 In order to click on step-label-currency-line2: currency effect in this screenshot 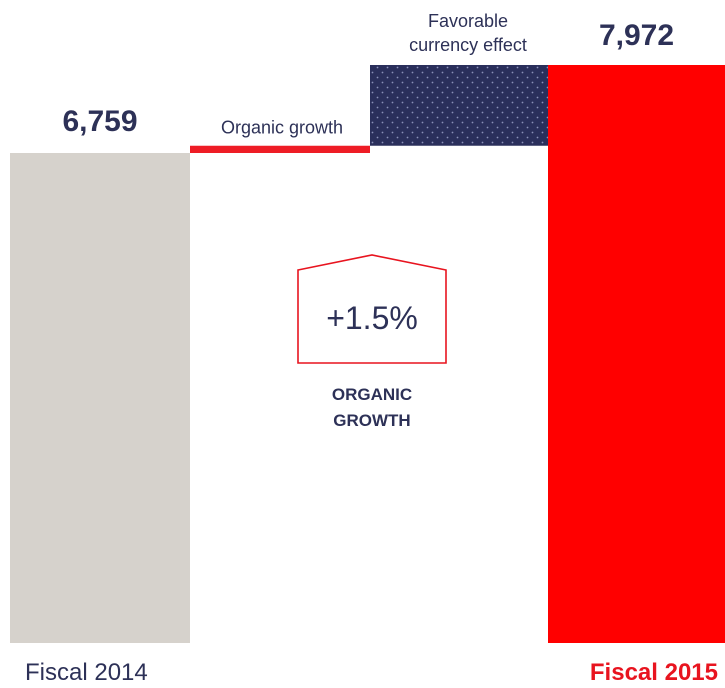, I will do `click(468, 45)`.